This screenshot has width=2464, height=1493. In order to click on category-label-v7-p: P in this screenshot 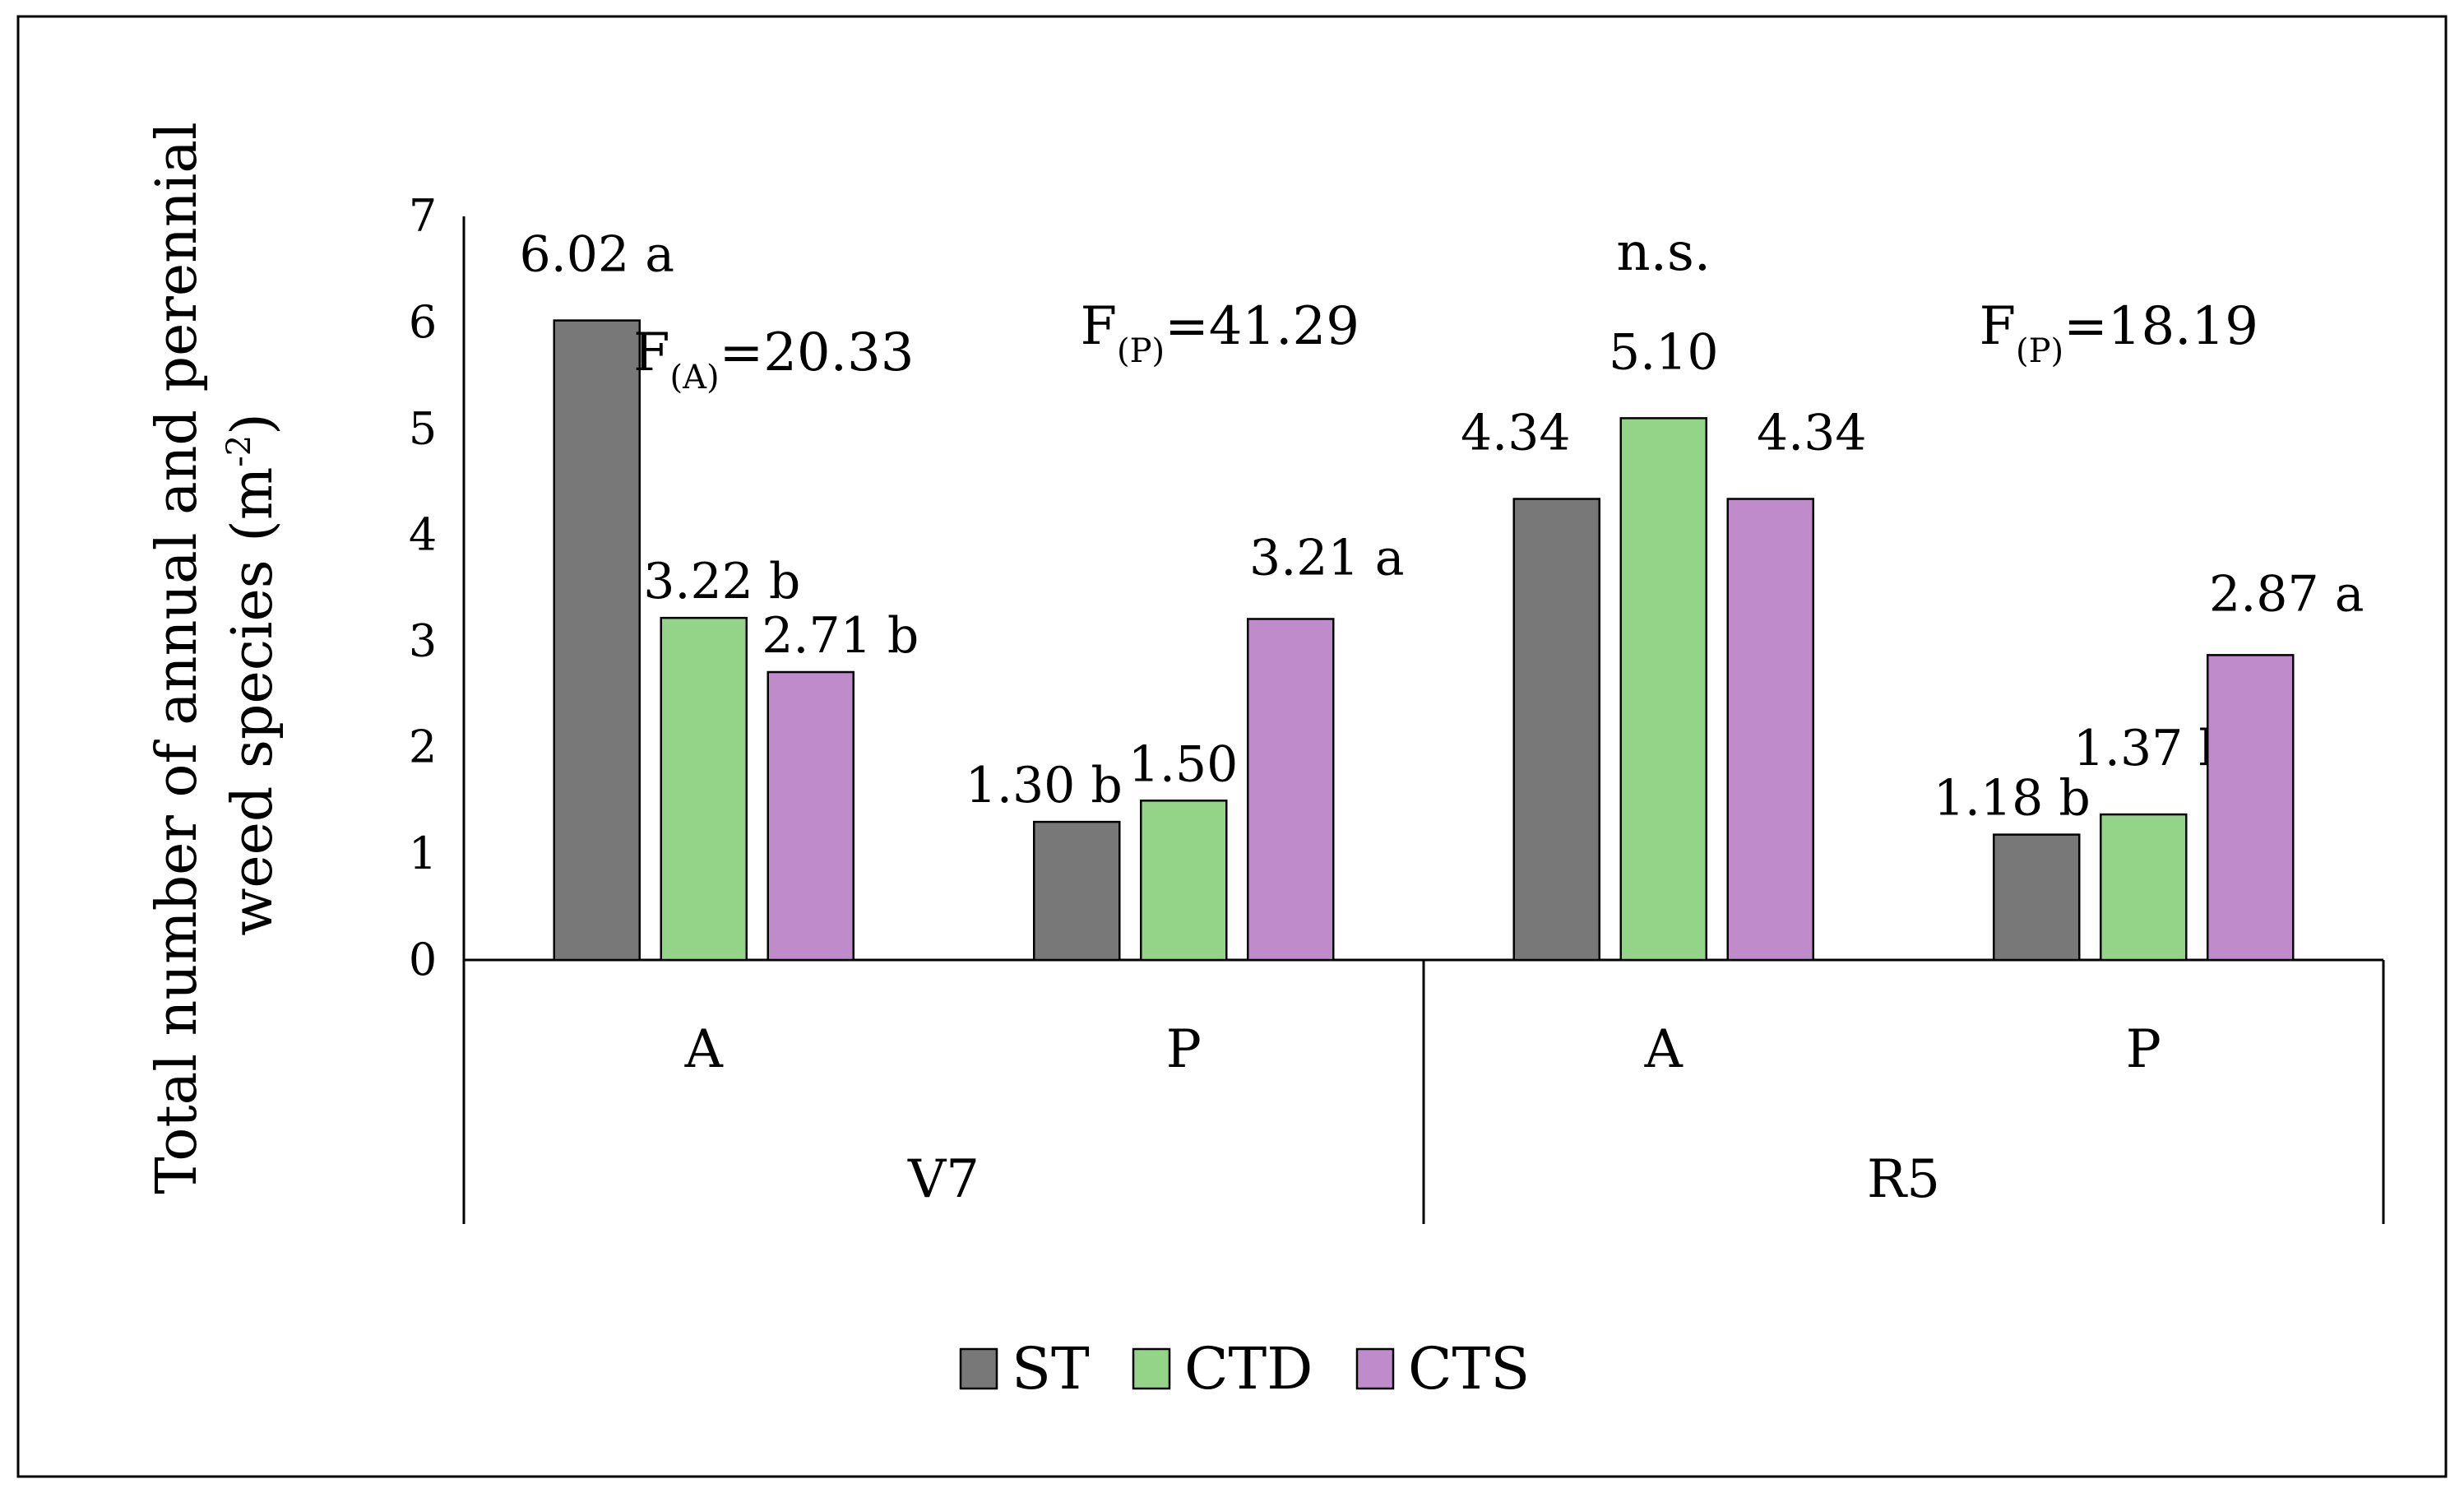, I will do `click(1184, 1049)`.